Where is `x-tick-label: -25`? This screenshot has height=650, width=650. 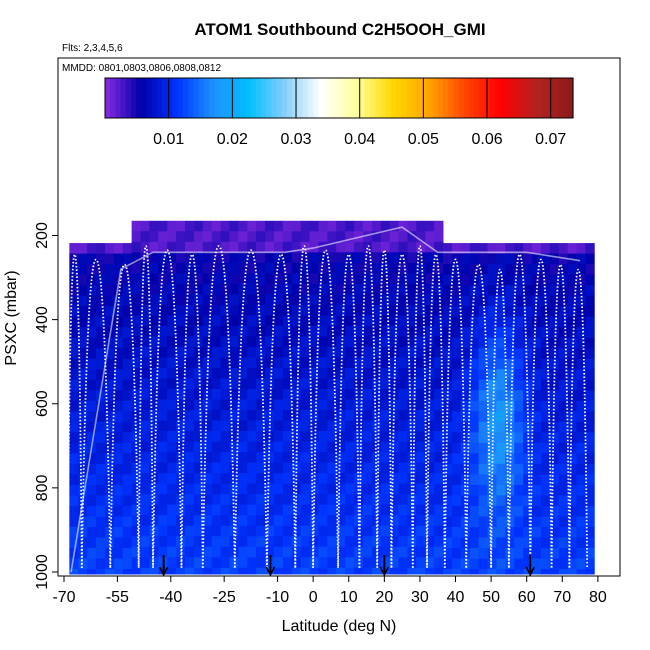
x-tick-label: -25 is located at coordinates (224, 597).